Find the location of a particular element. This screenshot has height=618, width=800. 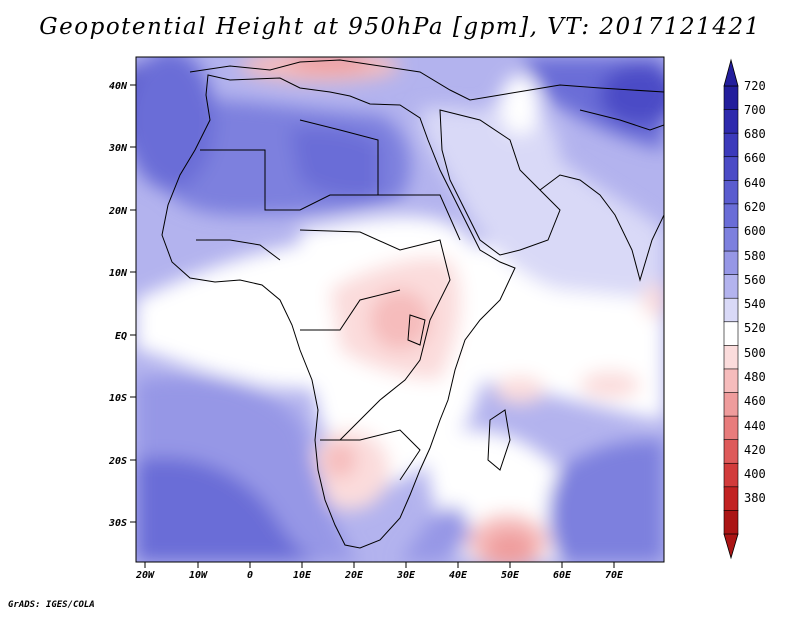

lat-label: 30S is located at coordinates (117, 523).